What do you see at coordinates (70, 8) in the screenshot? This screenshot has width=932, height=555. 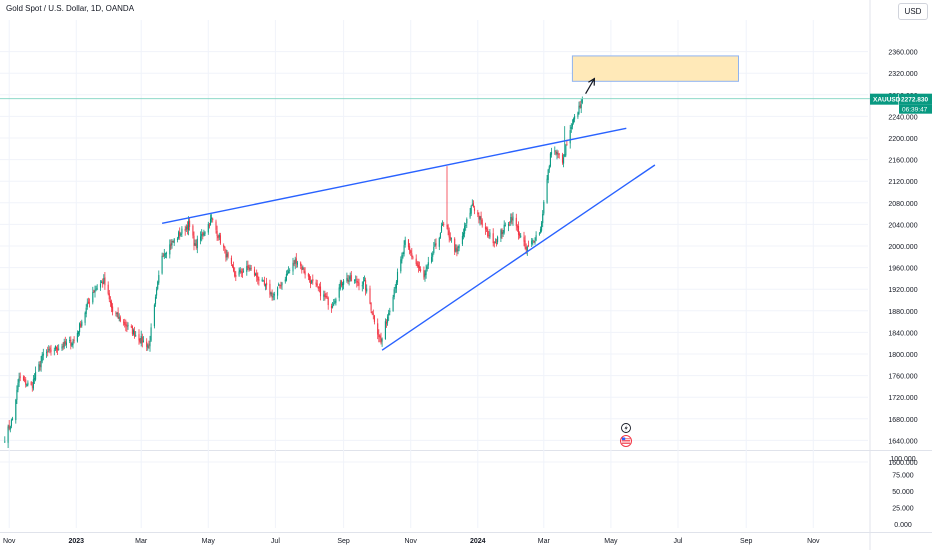 I see `chart-title: Gold Spot / U.S. Dollar, 1D, OANDA` at bounding box center [70, 8].